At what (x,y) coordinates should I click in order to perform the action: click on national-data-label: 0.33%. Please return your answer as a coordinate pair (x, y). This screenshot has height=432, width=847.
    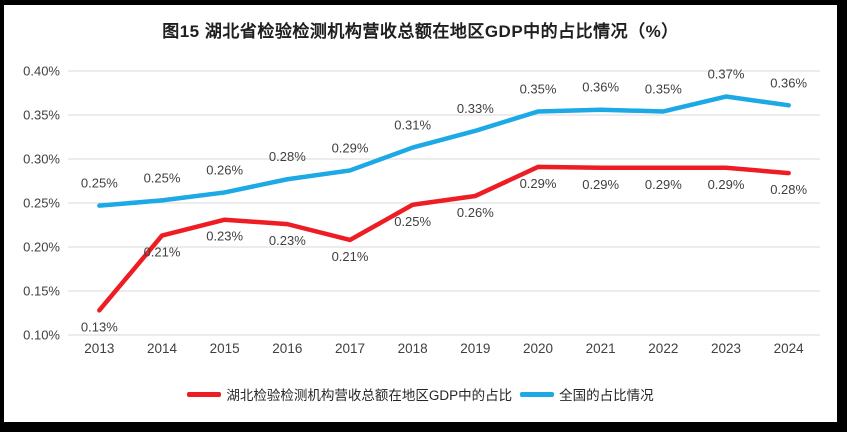
    Looking at the image, I should click on (475, 108).